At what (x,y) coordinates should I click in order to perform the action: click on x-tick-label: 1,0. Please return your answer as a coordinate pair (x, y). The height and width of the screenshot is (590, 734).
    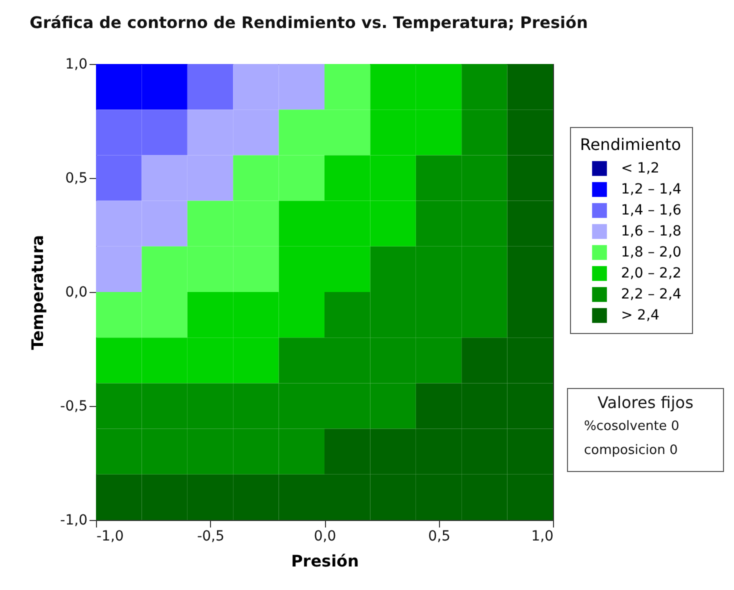
    Looking at the image, I should click on (542, 536).